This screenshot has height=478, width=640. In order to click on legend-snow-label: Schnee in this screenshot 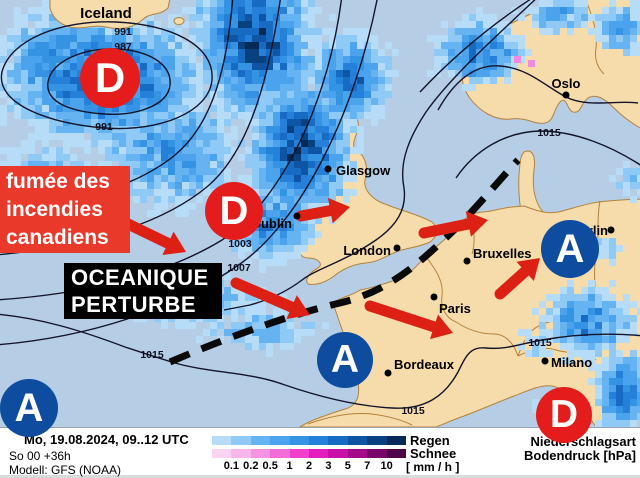, I will do `click(433, 453)`.